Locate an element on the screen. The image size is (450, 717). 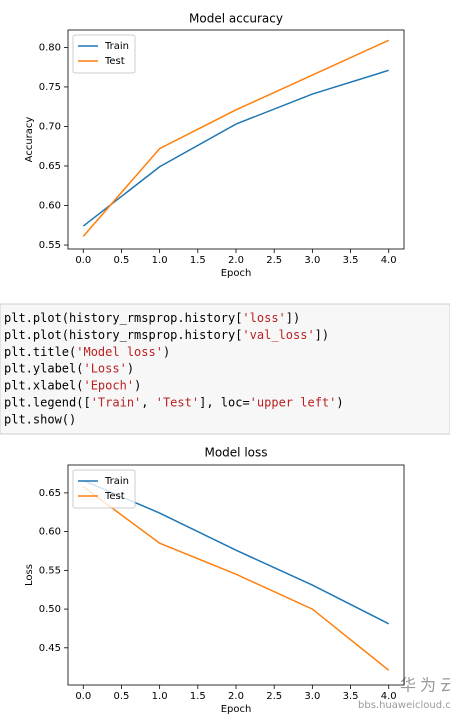
watermark-title: 华为云社区 is located at coordinates (425, 685).